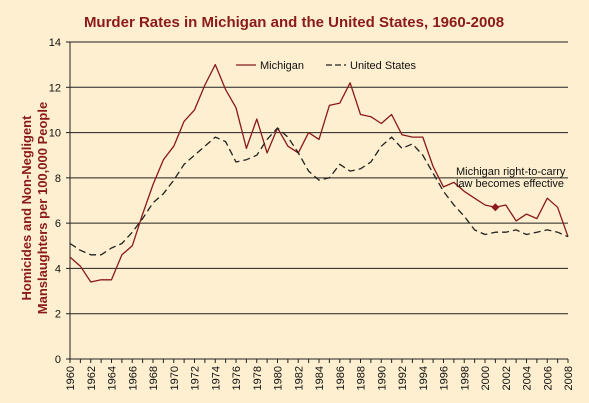 The height and width of the screenshot is (403, 589). Describe the element at coordinates (569, 378) in the screenshot. I see `x-tick-label-2008: 2008` at that location.